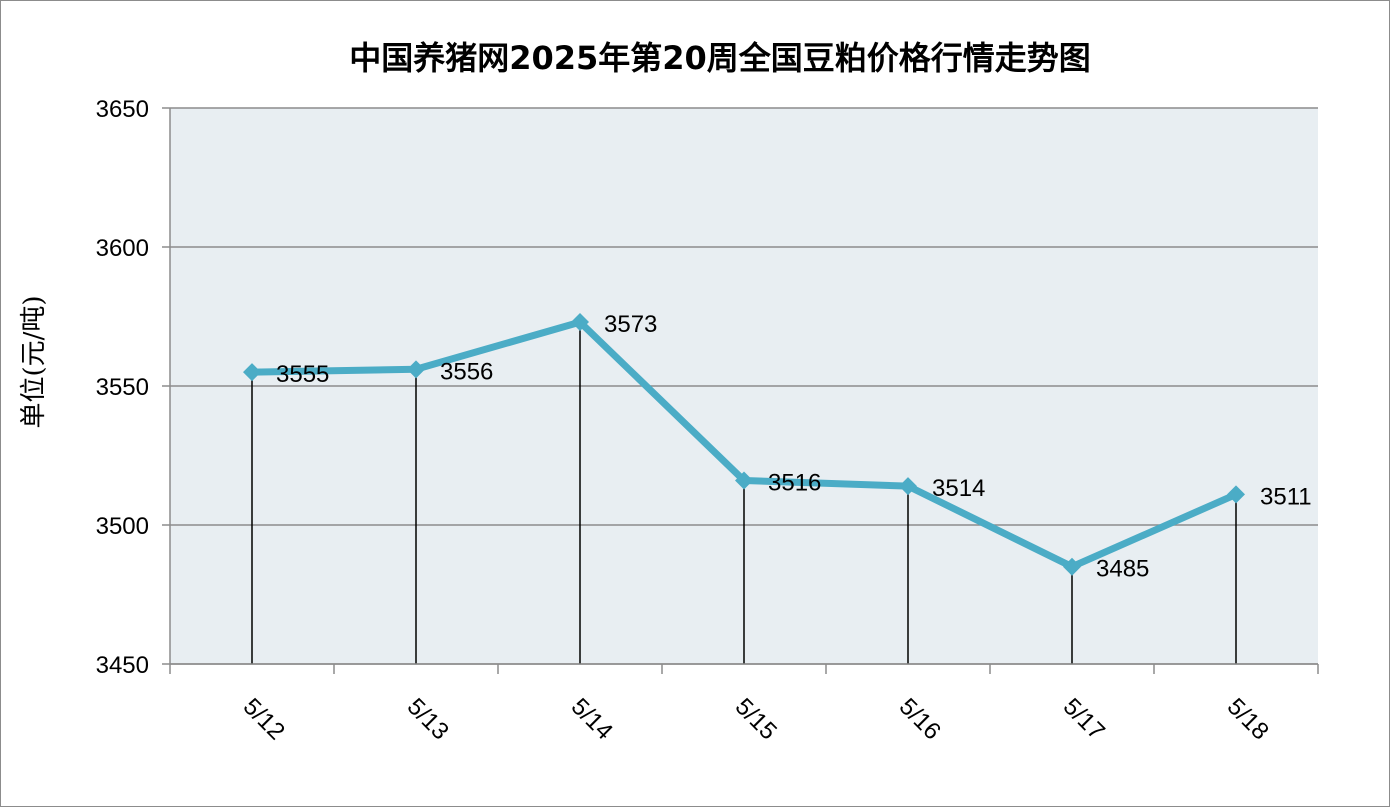 The image size is (1390, 807). I want to click on y-tick-label: 3550, so click(122, 387).